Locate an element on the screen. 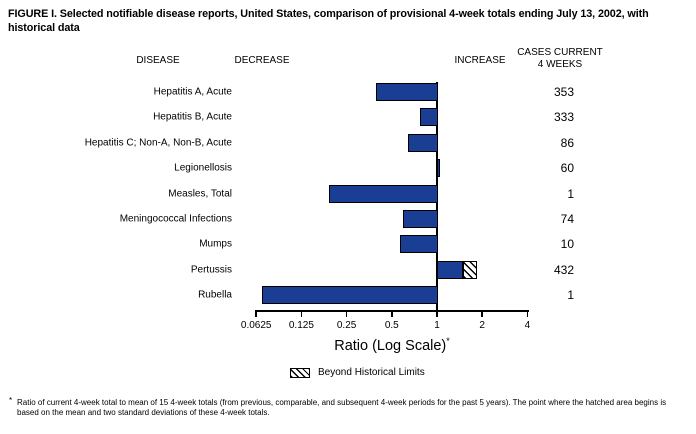 Image resolution: width=696 pixels, height=434 pixels. column-header-disease: DISEASE is located at coordinates (158, 60).